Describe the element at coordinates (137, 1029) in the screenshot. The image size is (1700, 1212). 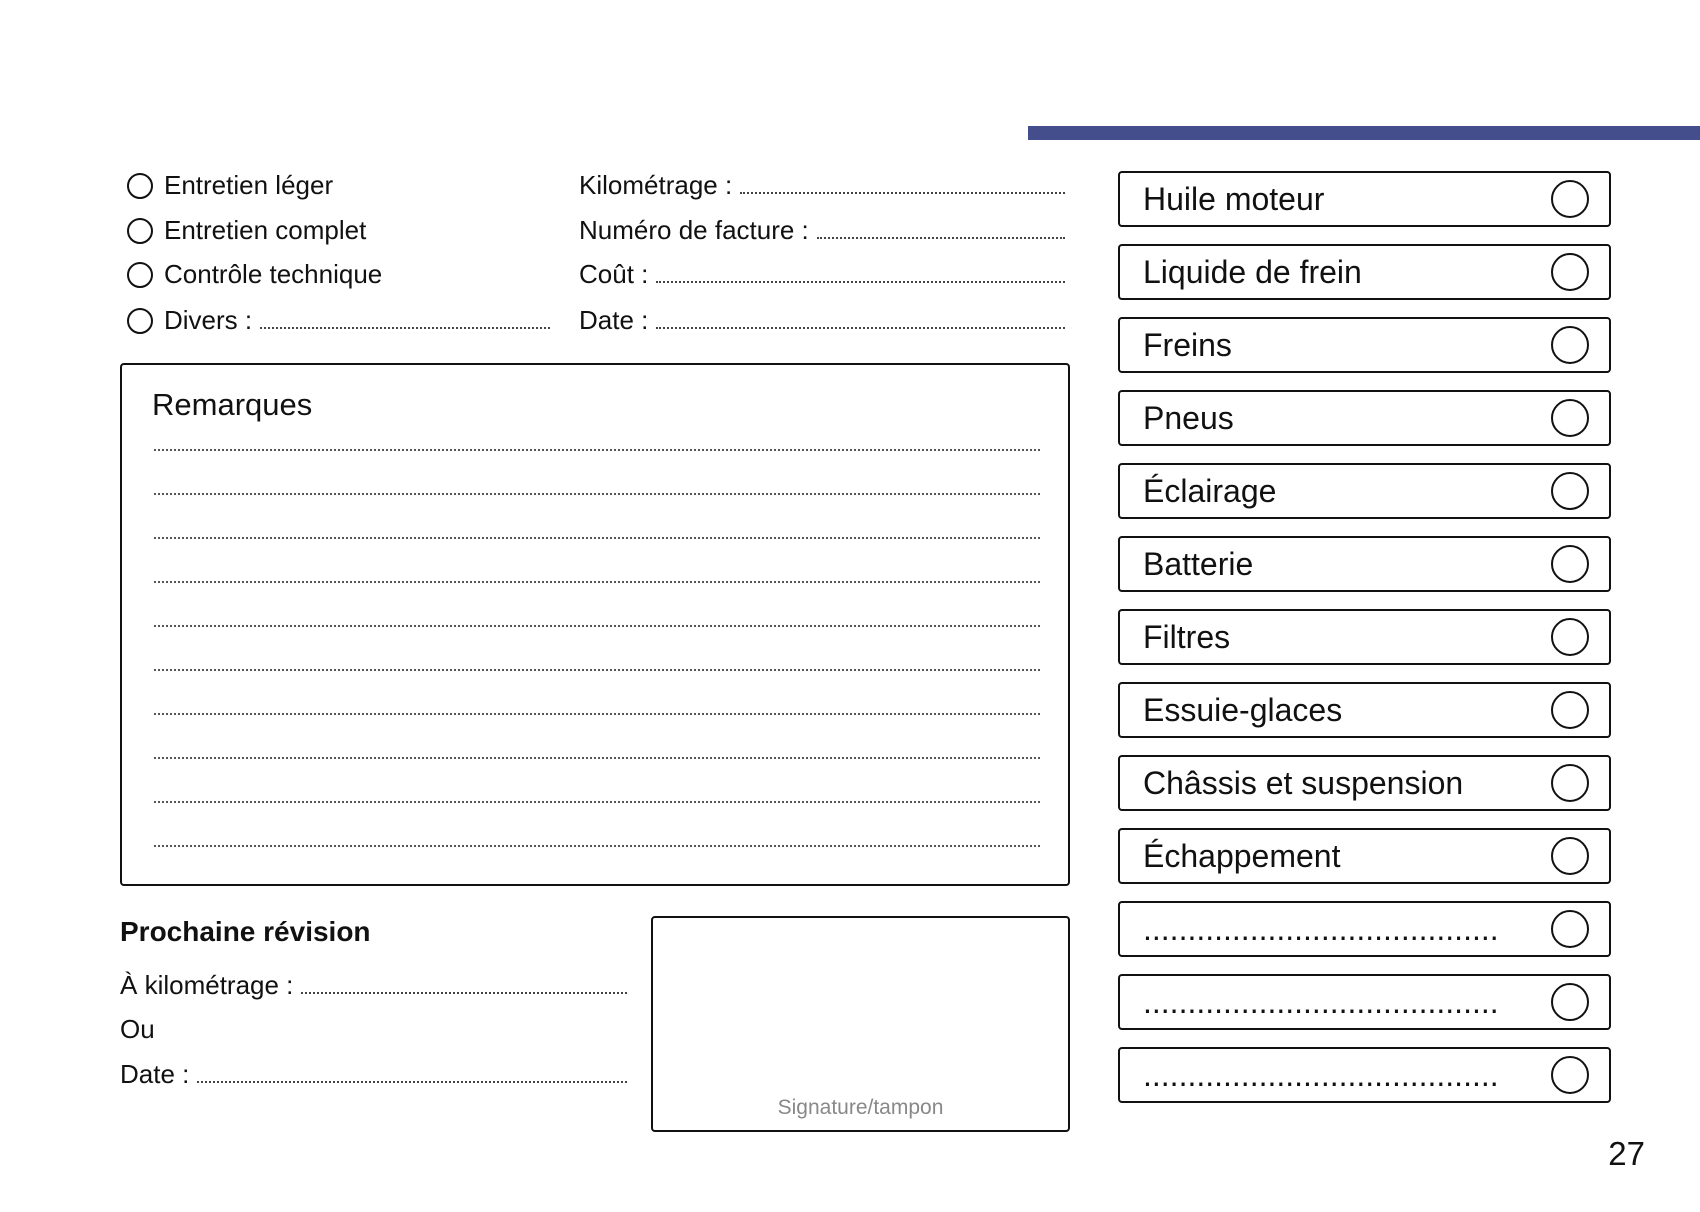
I see `or-label: Ou` at that location.